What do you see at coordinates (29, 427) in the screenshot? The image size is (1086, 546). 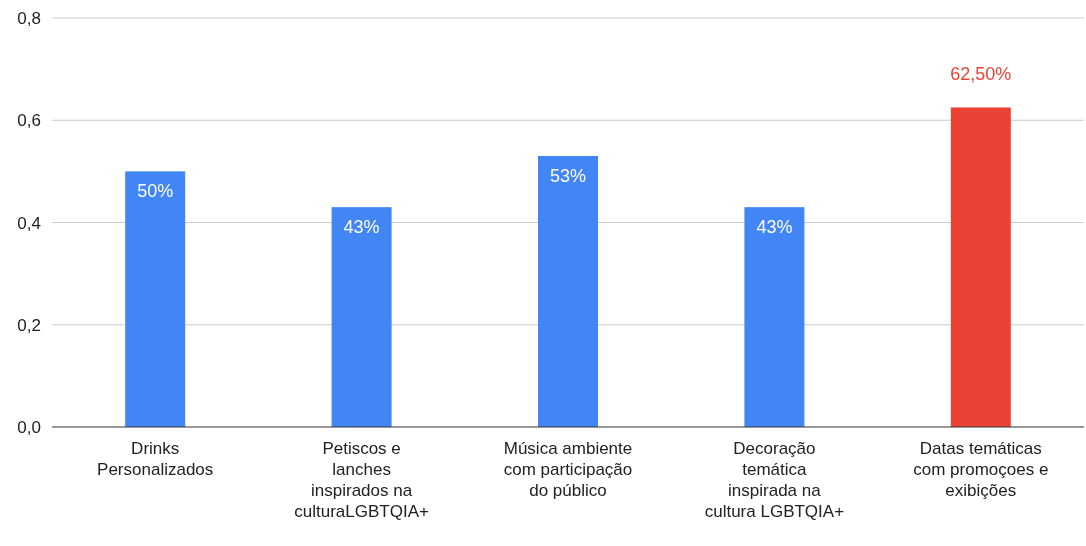 I see `y-tick-label: 0,0` at bounding box center [29, 427].